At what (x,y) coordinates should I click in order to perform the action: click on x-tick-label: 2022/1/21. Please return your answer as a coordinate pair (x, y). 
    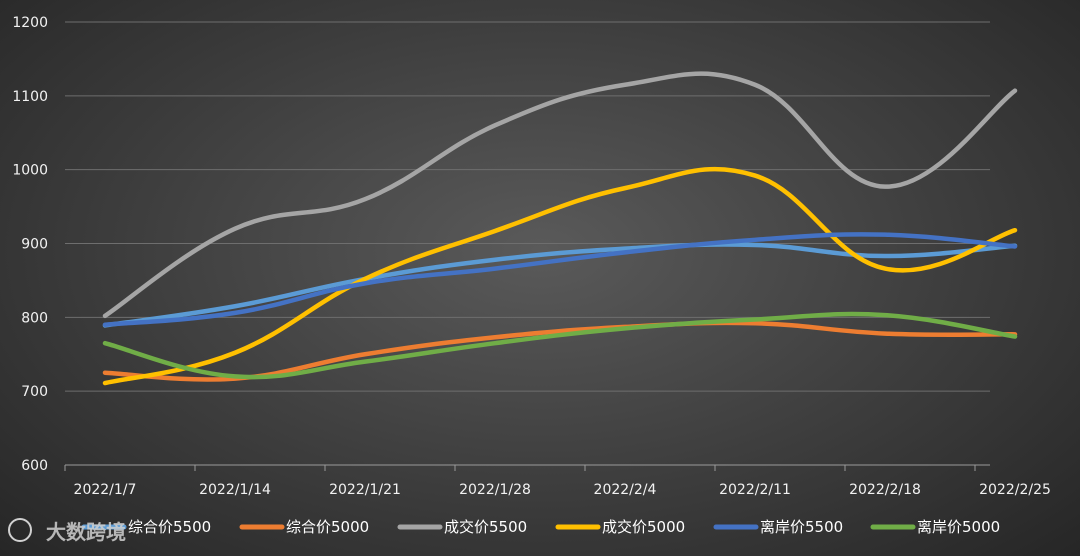
    Looking at the image, I should click on (365, 490).